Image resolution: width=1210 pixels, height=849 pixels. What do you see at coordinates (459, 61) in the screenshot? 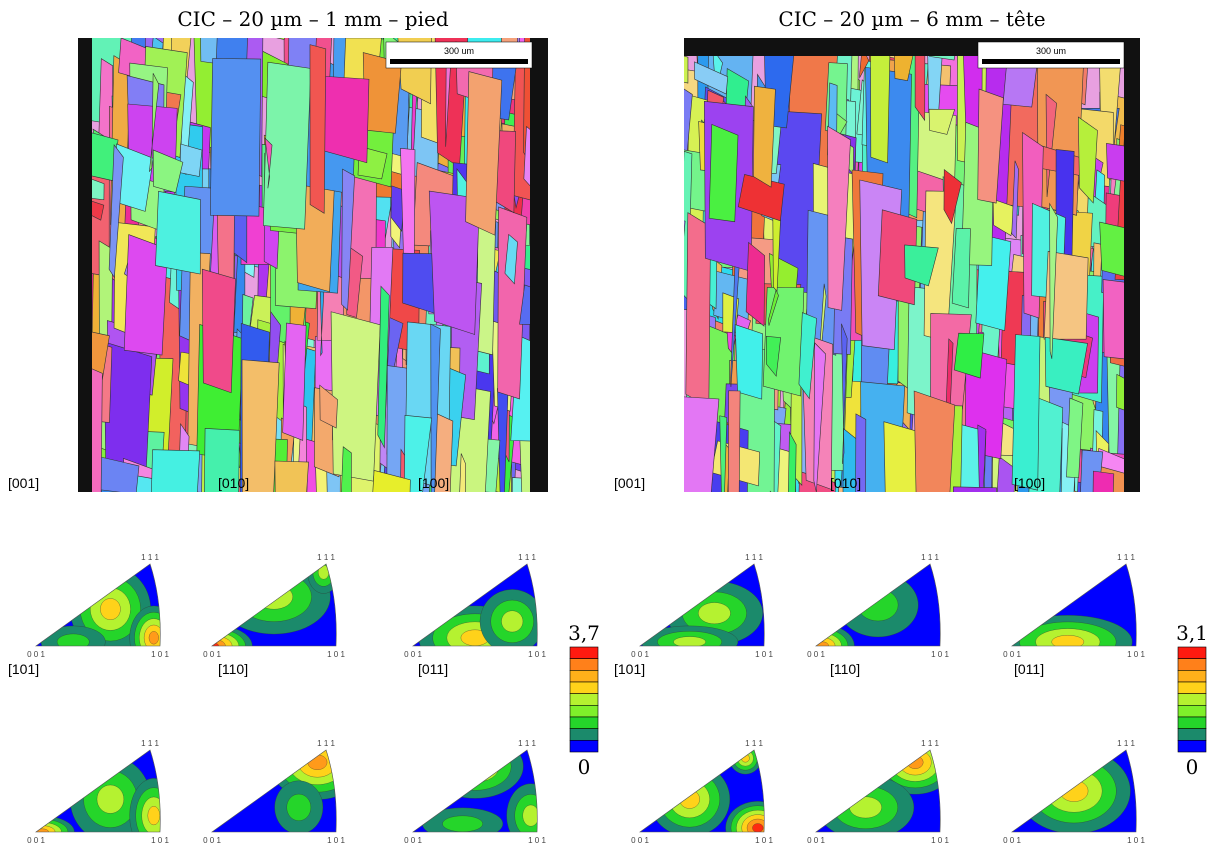
I see `scale-bar` at bounding box center [459, 61].